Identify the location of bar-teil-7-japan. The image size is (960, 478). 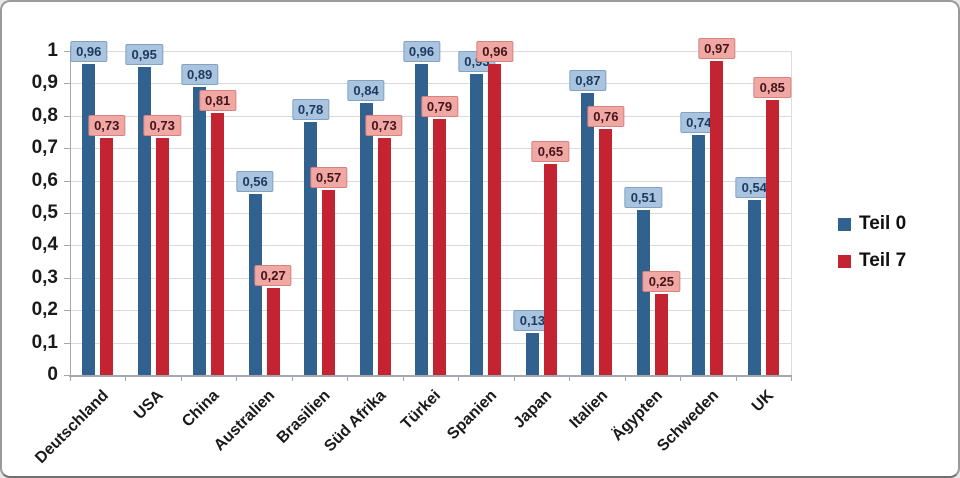
(550, 269).